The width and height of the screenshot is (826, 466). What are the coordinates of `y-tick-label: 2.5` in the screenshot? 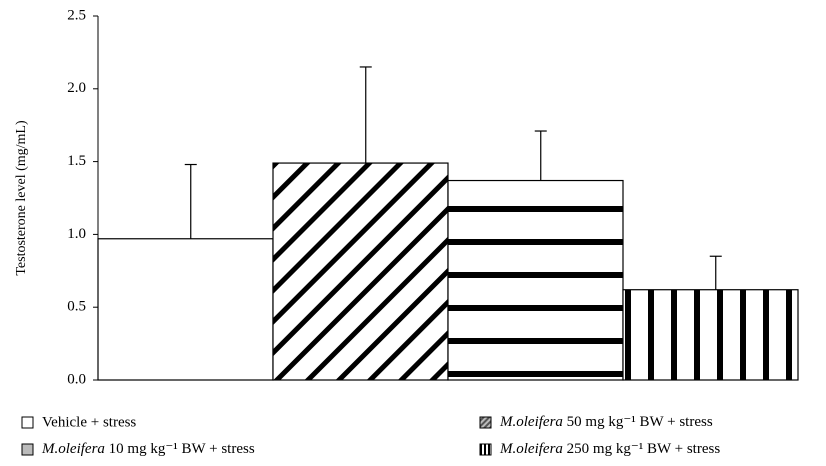 It's located at (76, 15).